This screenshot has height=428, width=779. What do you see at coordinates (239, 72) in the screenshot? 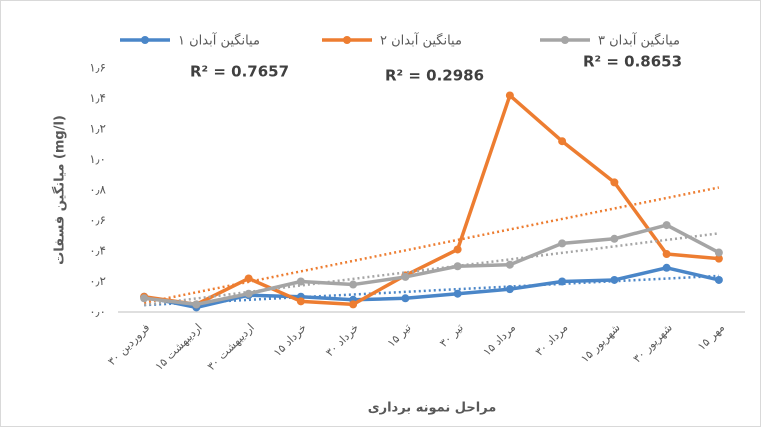
I see `annotation: R² = 0.7657` at bounding box center [239, 72].